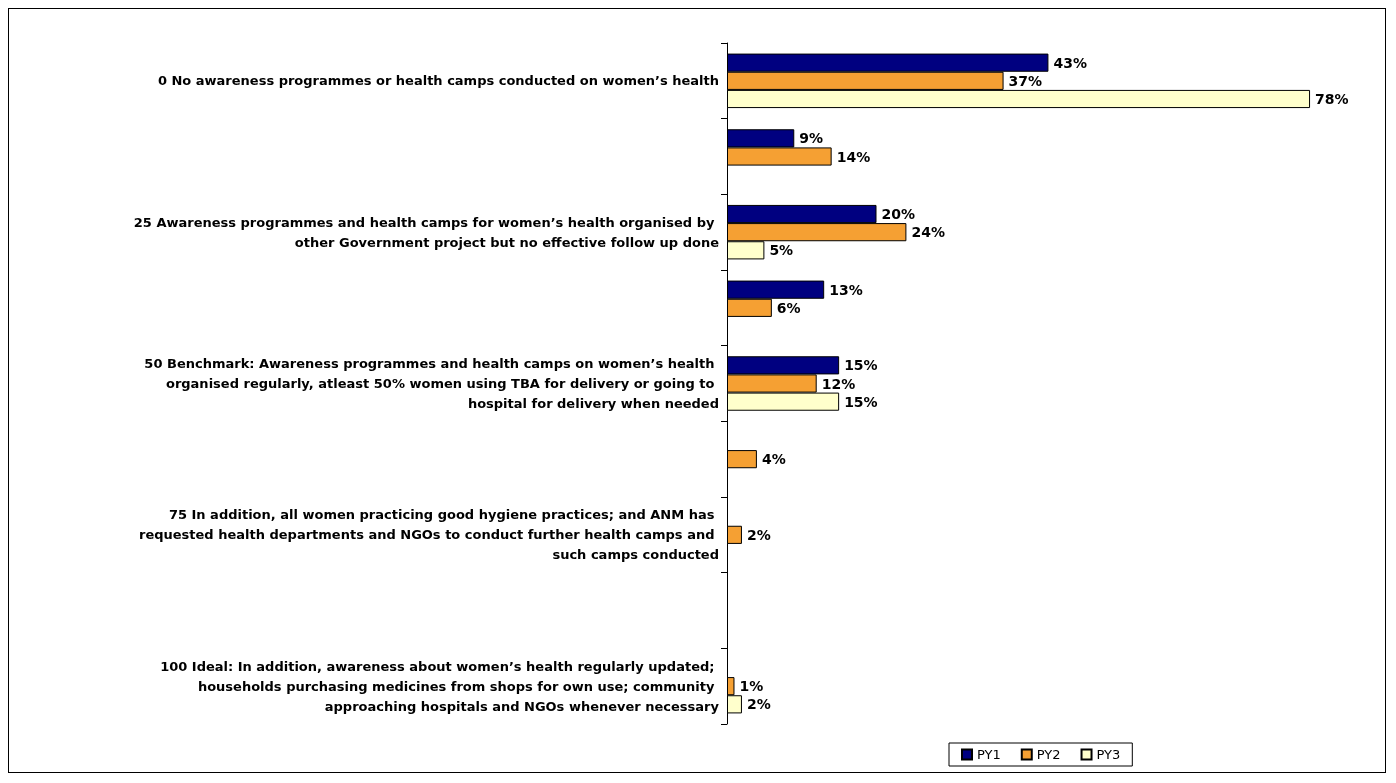 The image size is (1396, 783). What do you see at coordinates (838, 383) in the screenshot?
I see `data-label: 12%` at bounding box center [838, 383].